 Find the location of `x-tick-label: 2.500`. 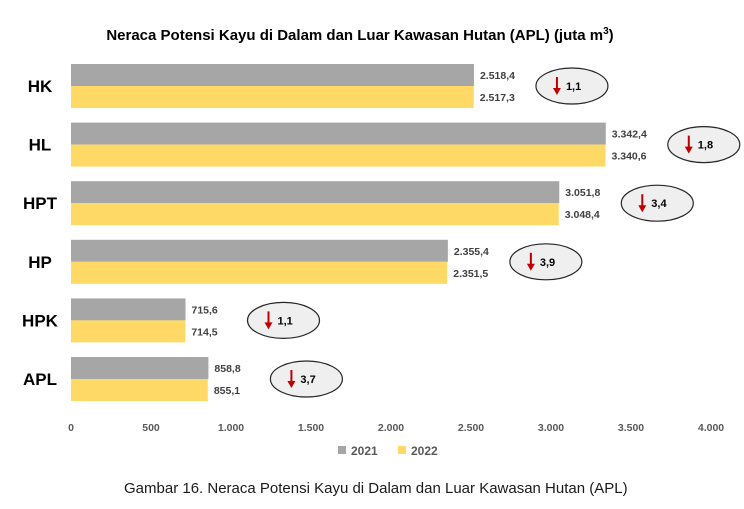

x-tick-label: 2.500 is located at coordinates (471, 428).